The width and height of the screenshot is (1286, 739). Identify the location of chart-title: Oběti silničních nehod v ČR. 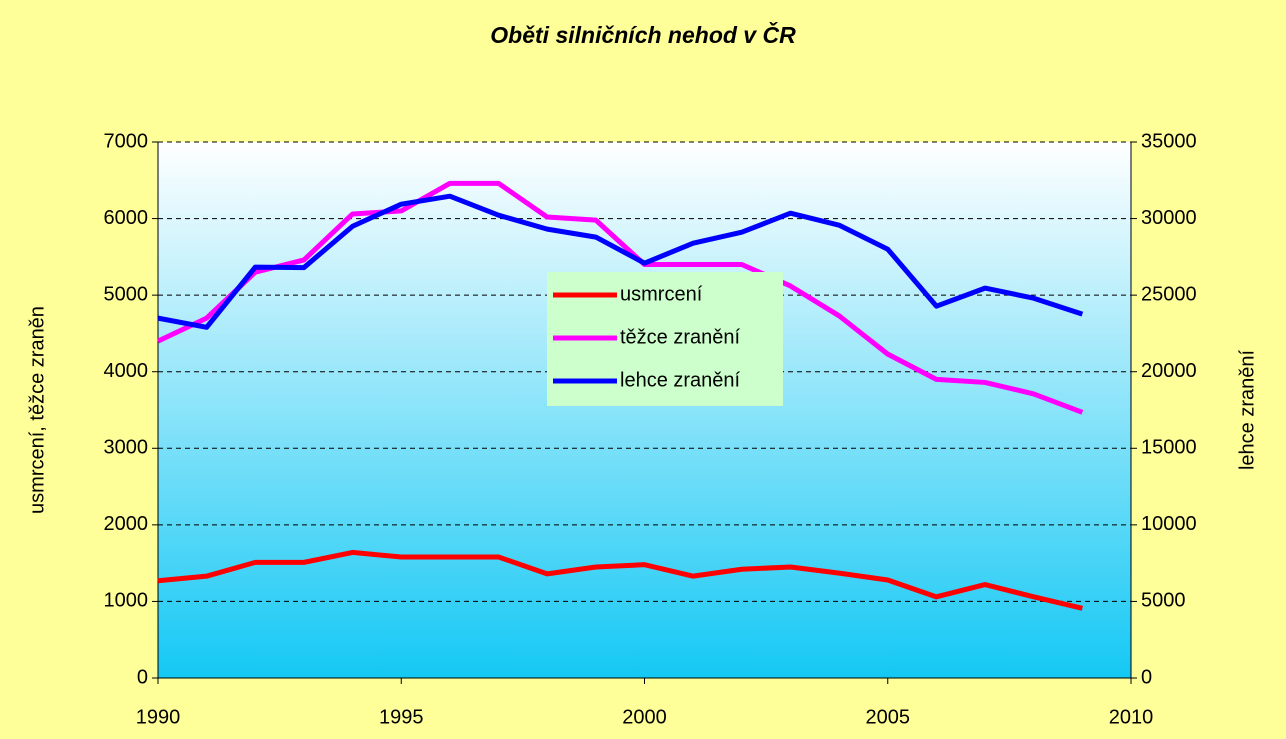
(643, 34).